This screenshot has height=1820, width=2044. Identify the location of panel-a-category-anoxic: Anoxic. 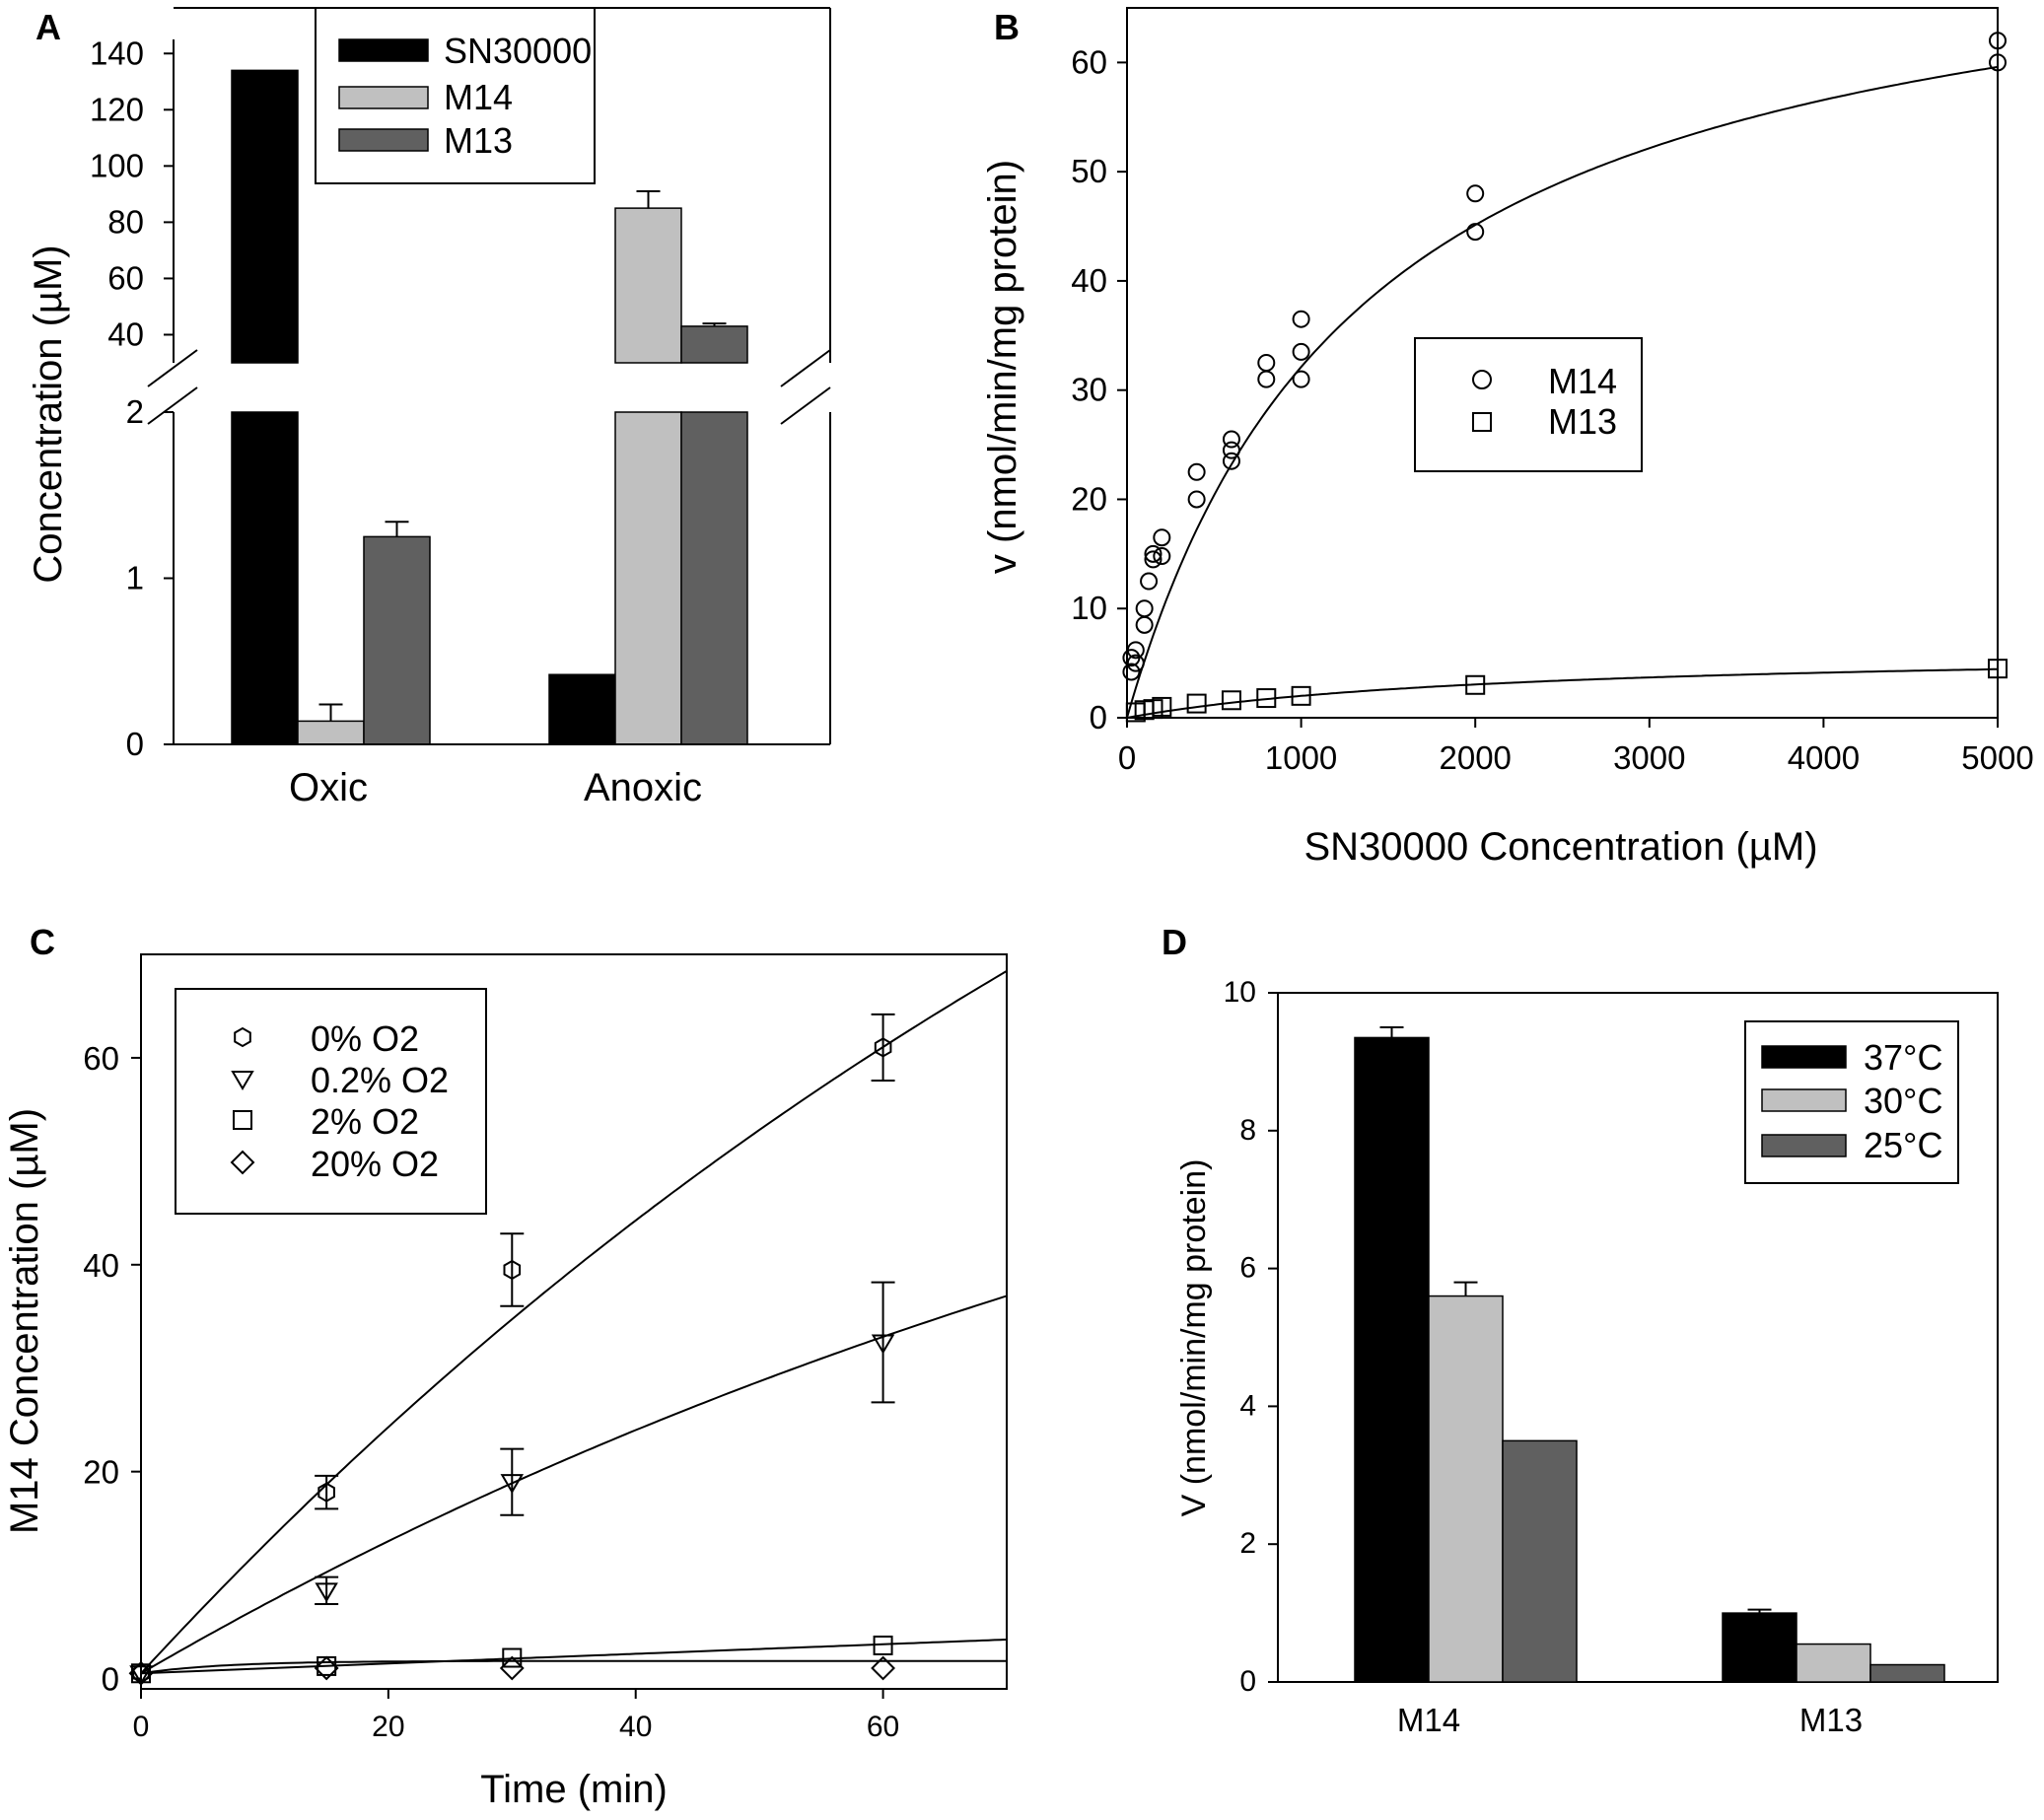
(643, 787).